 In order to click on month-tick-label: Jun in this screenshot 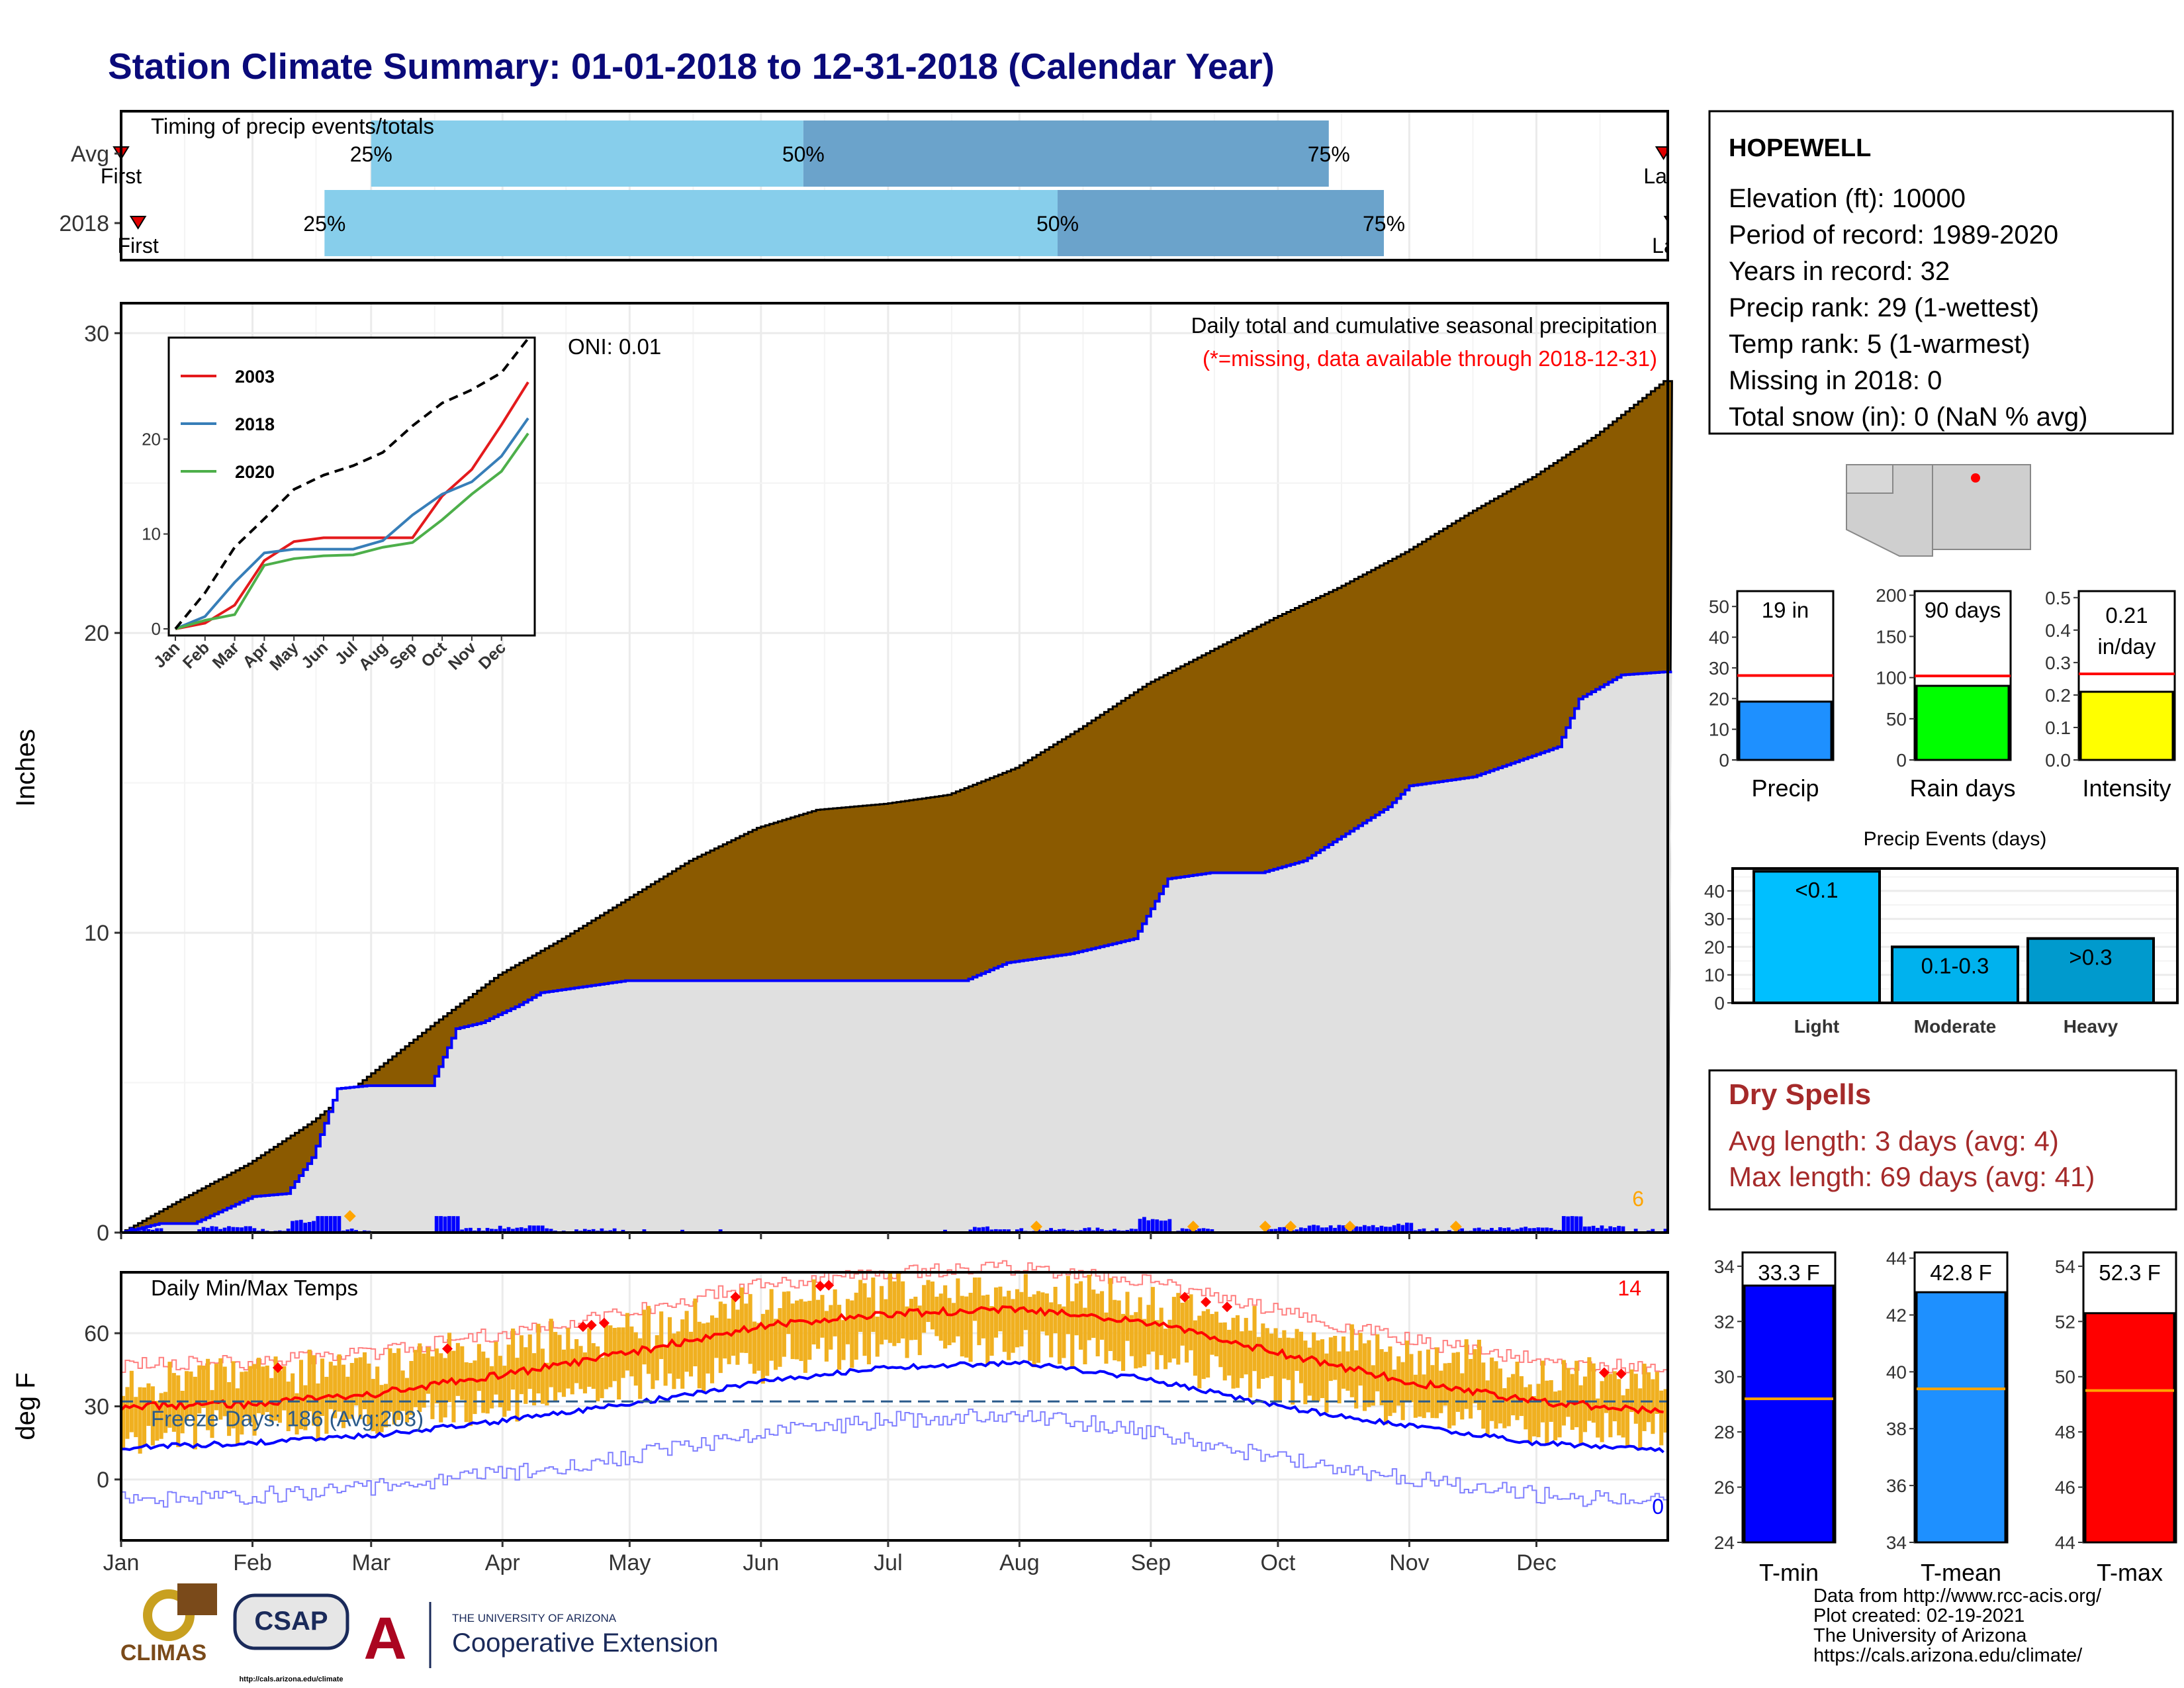, I will do `click(761, 1562)`.